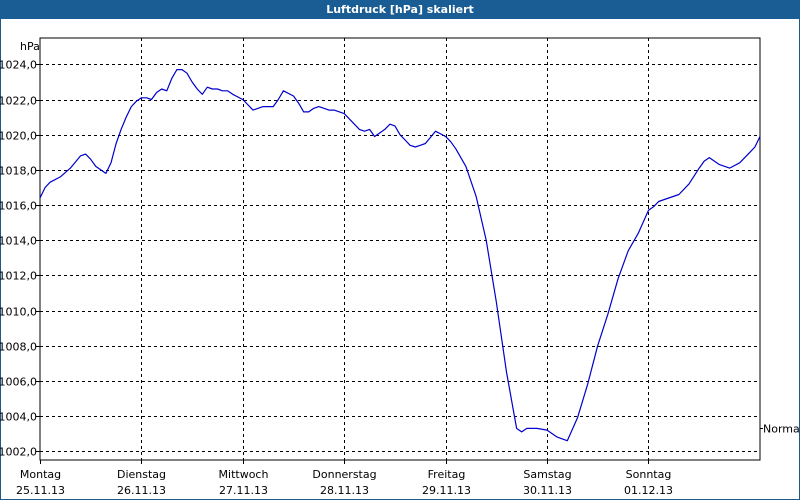 This screenshot has height=500, width=800. Describe the element at coordinates (18, 206) in the screenshot. I see `y-tick-label: 1016,0` at that location.